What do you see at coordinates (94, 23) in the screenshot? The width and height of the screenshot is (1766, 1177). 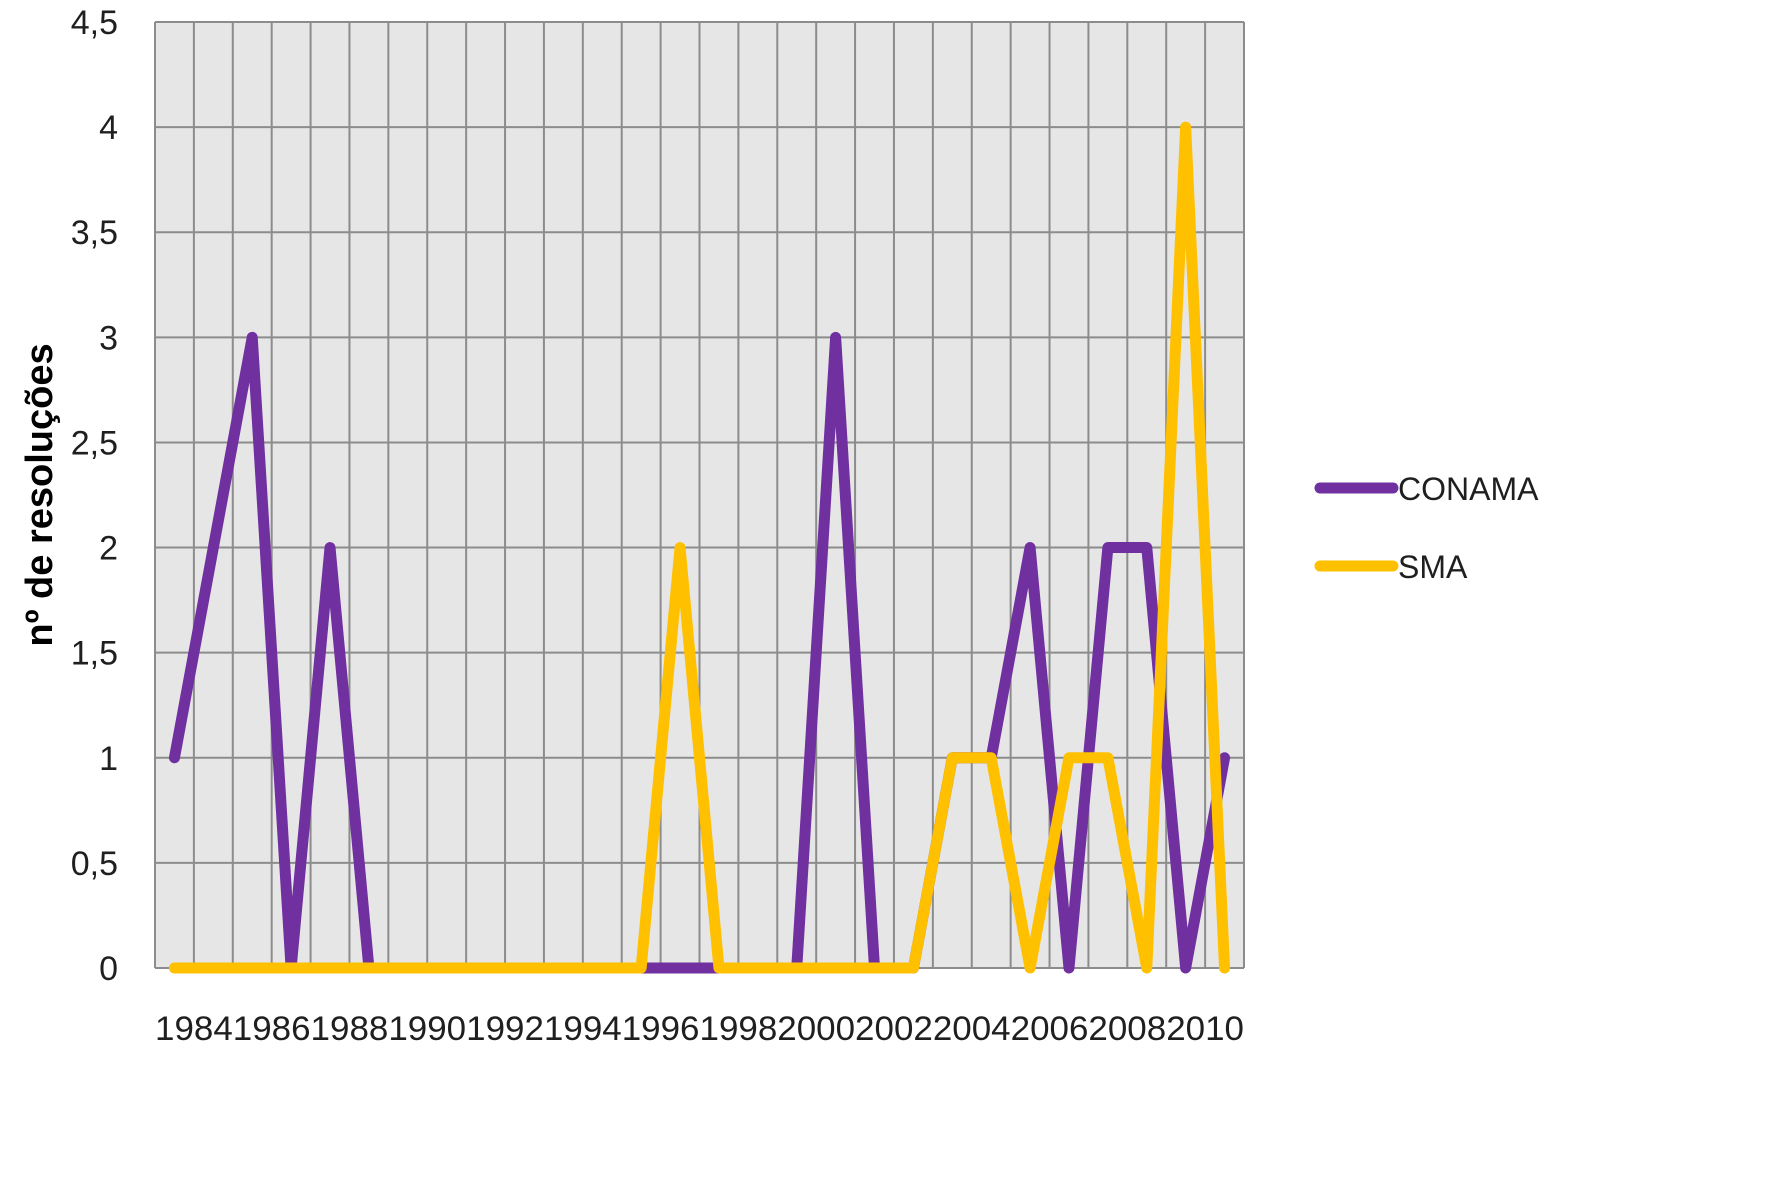 I see `y-tick-label: 4,5` at bounding box center [94, 23].